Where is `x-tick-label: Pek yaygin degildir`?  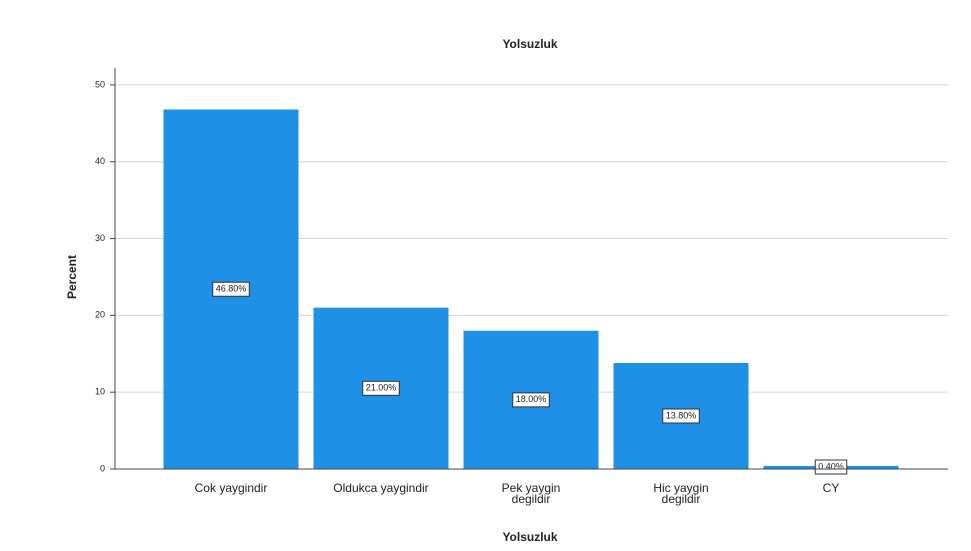 x-tick-label: Pek yaygin degildir is located at coordinates (531, 493).